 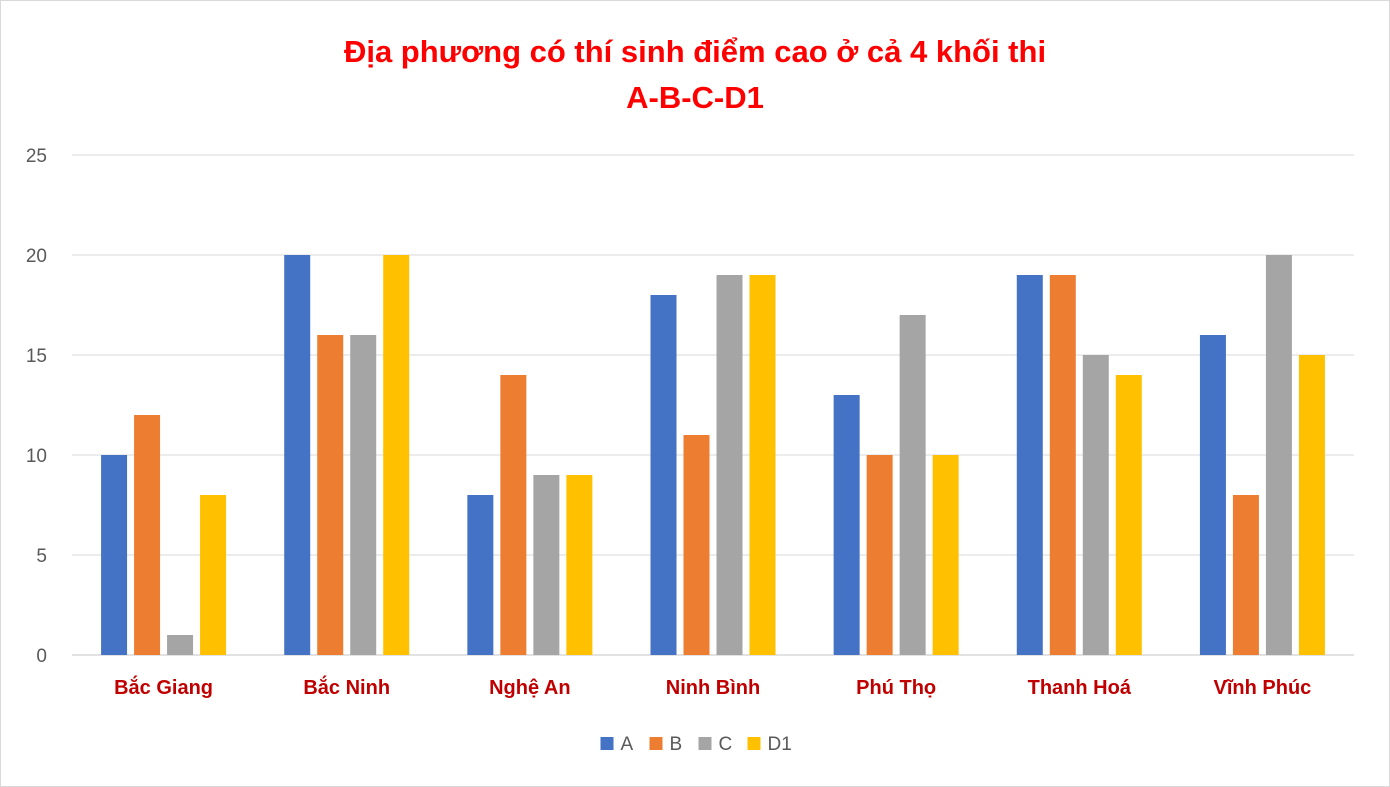 I want to click on x-tick-label: Thanh Hoá, so click(x=1080, y=688).